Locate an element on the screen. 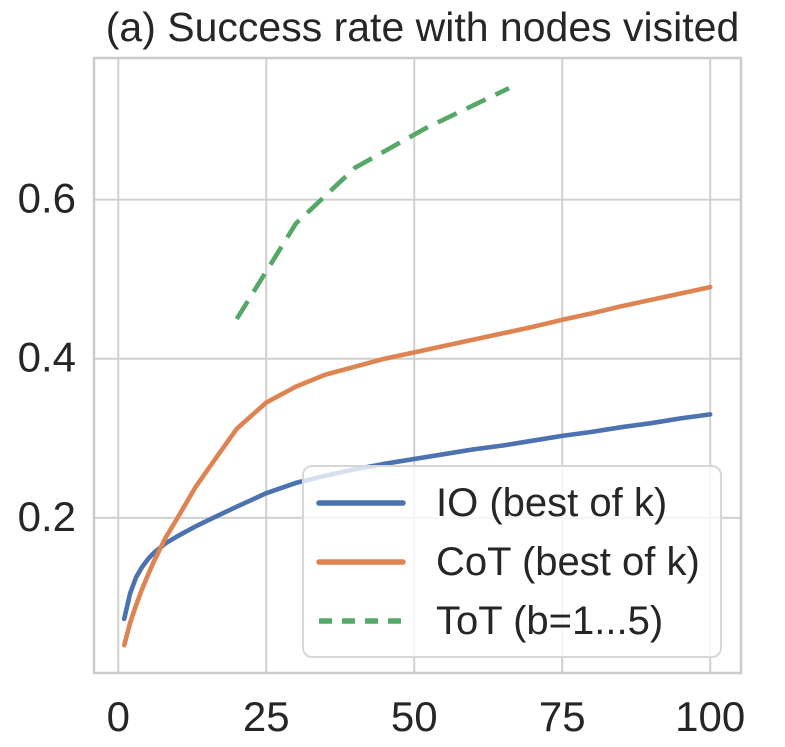 This screenshot has width=785, height=747. cot-line-swatch-icon is located at coordinates (361, 561).